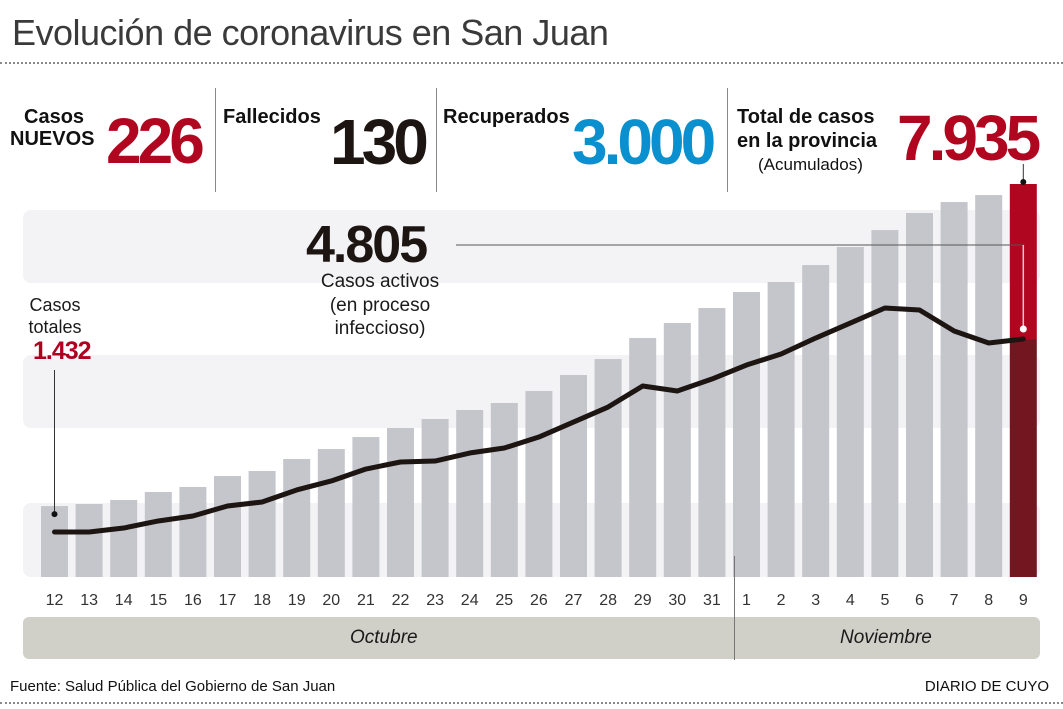 This screenshot has height=709, width=1063. Describe the element at coordinates (380, 328) in the screenshot. I see `activos-line-3: infeccioso)` at that location.